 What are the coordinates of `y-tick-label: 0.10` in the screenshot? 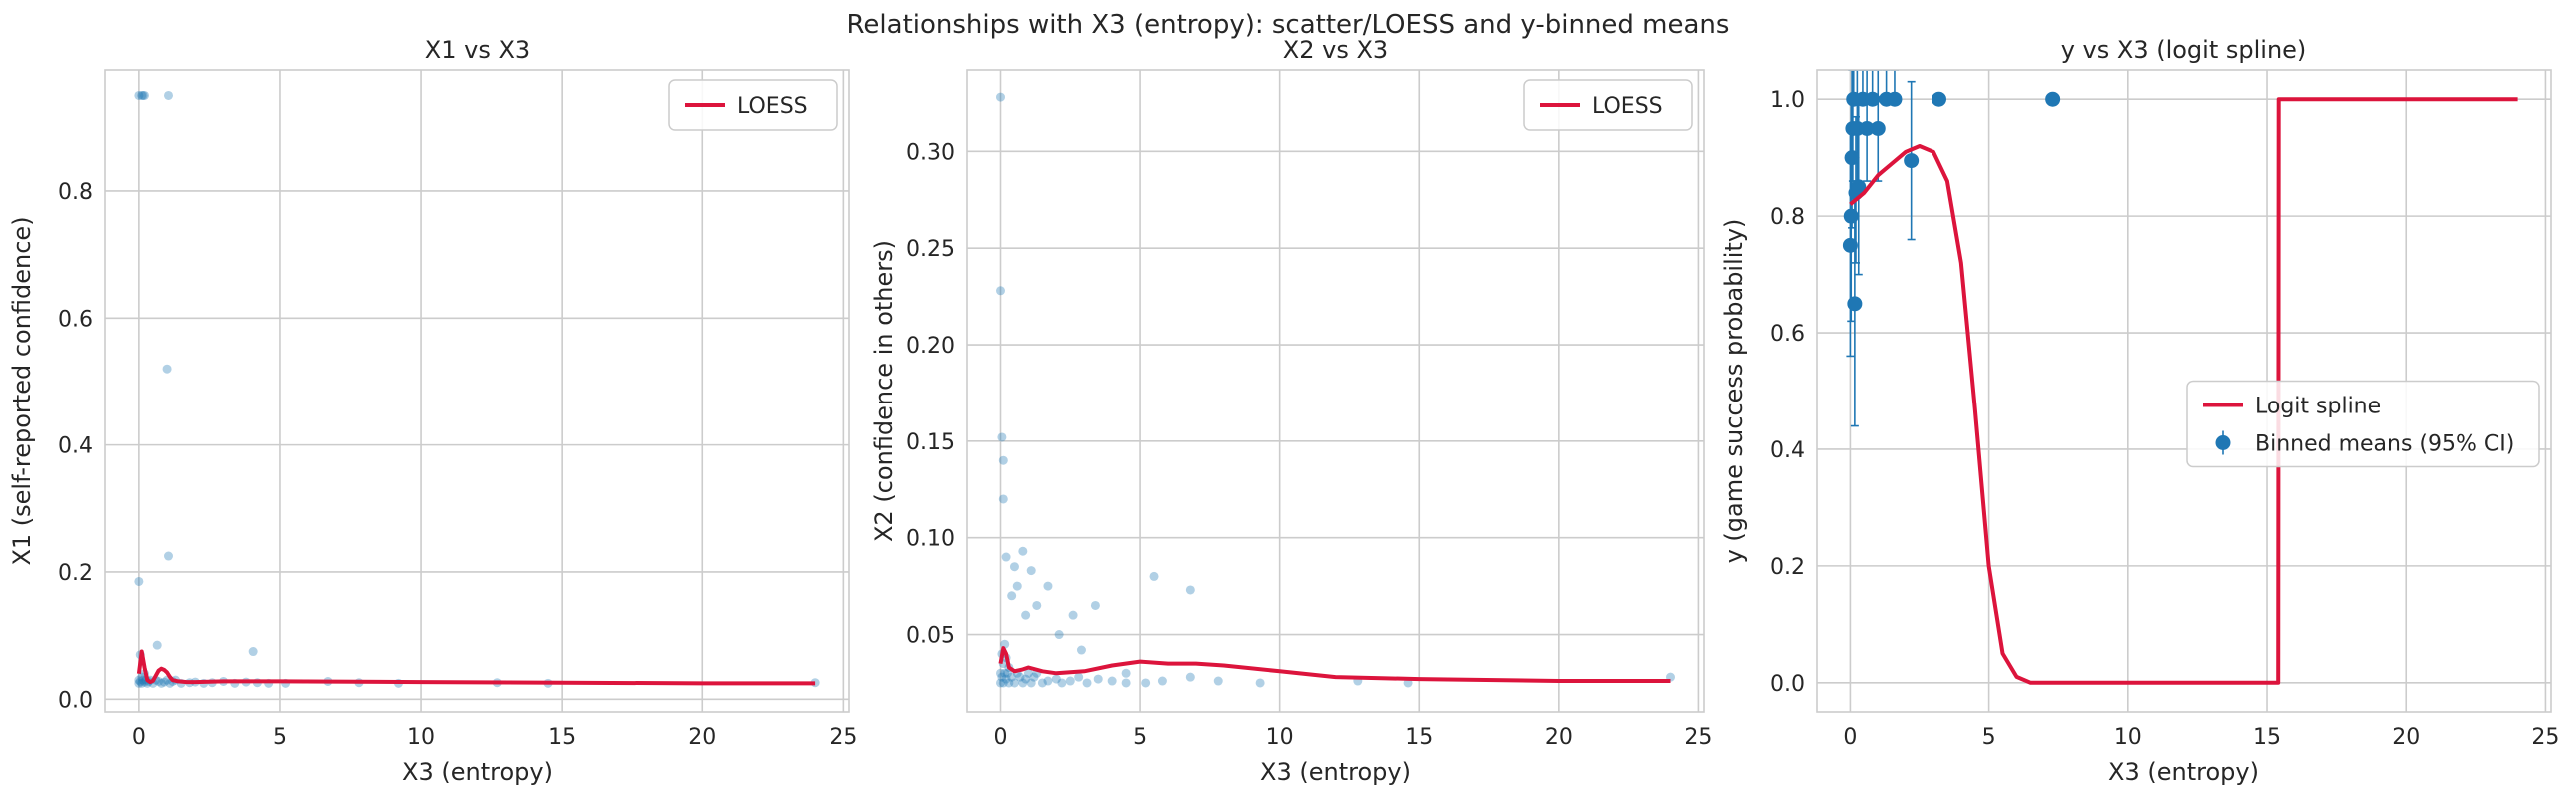 It's located at (930, 539).